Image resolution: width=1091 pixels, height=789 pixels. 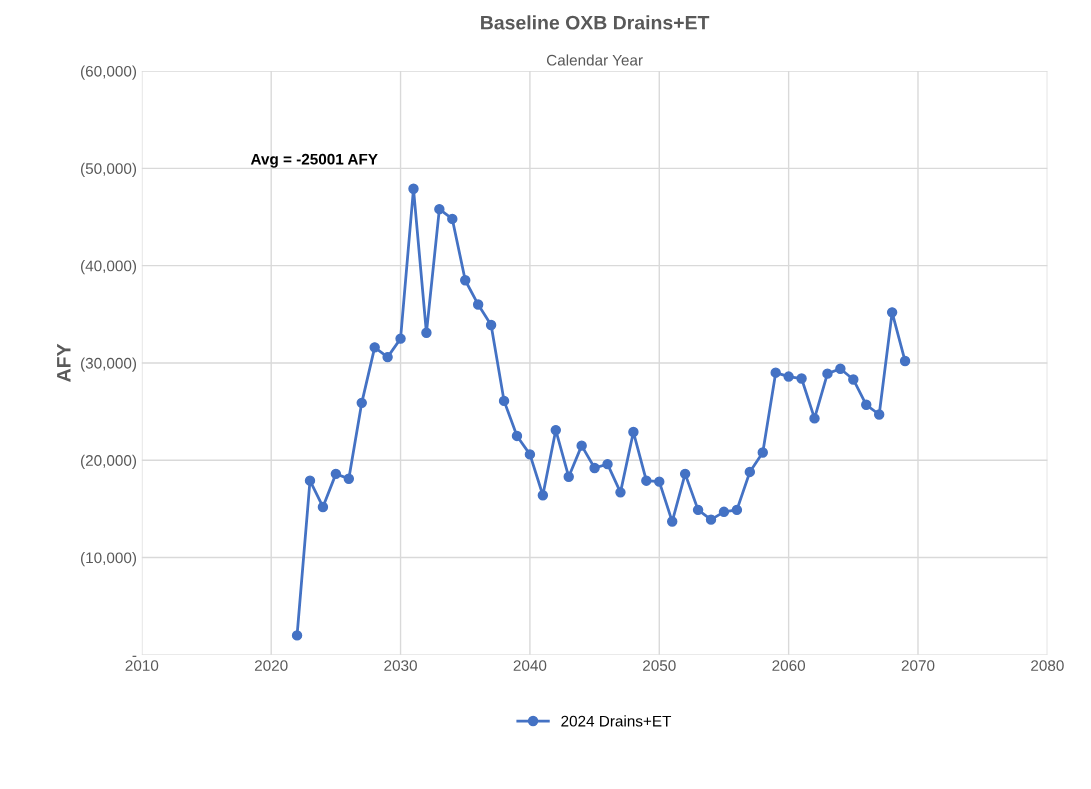 What do you see at coordinates (530, 665) in the screenshot?
I see `x-tick-label: 2040` at bounding box center [530, 665].